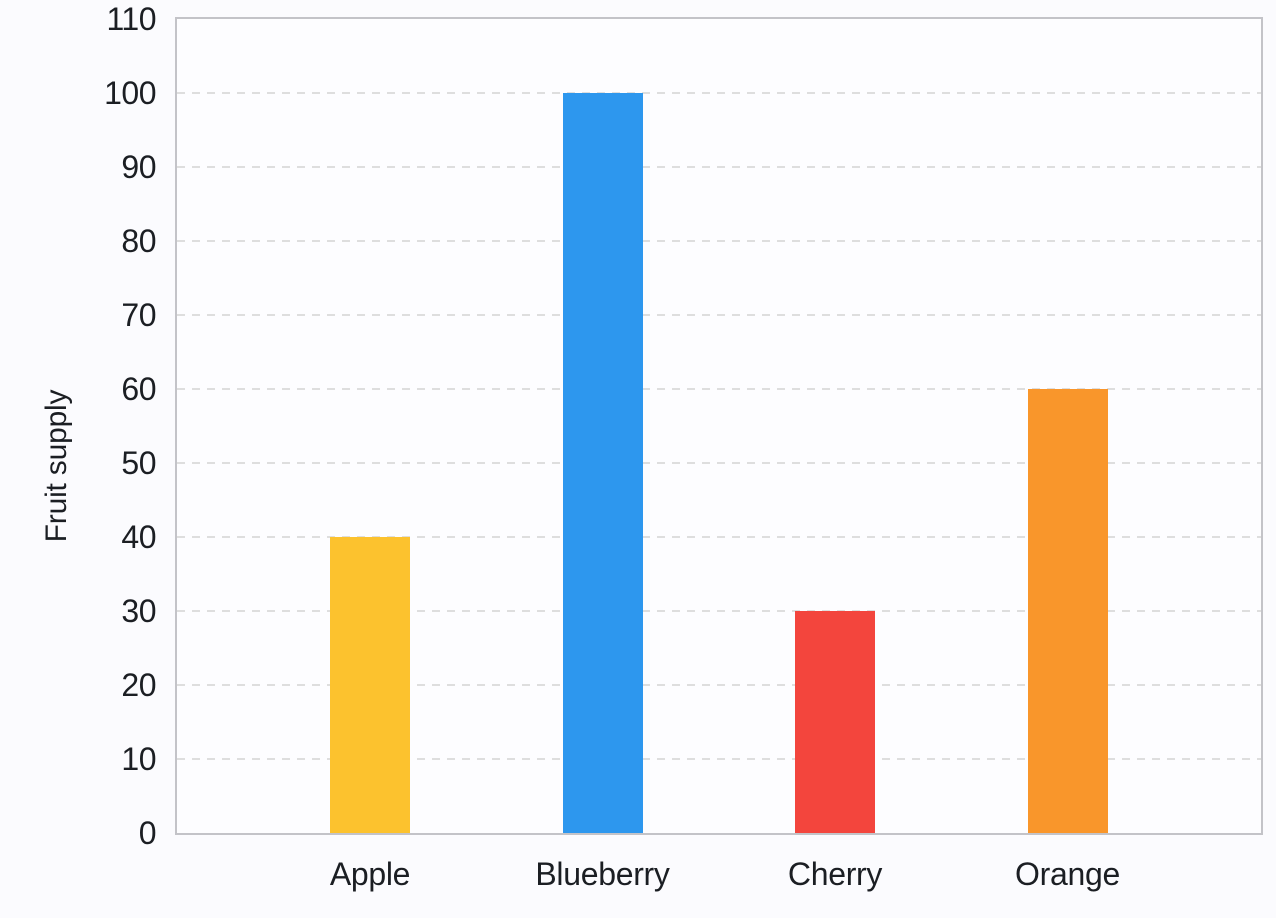  Describe the element at coordinates (602, 874) in the screenshot. I see `x-axis-label-blueberry: Blueberry` at that location.